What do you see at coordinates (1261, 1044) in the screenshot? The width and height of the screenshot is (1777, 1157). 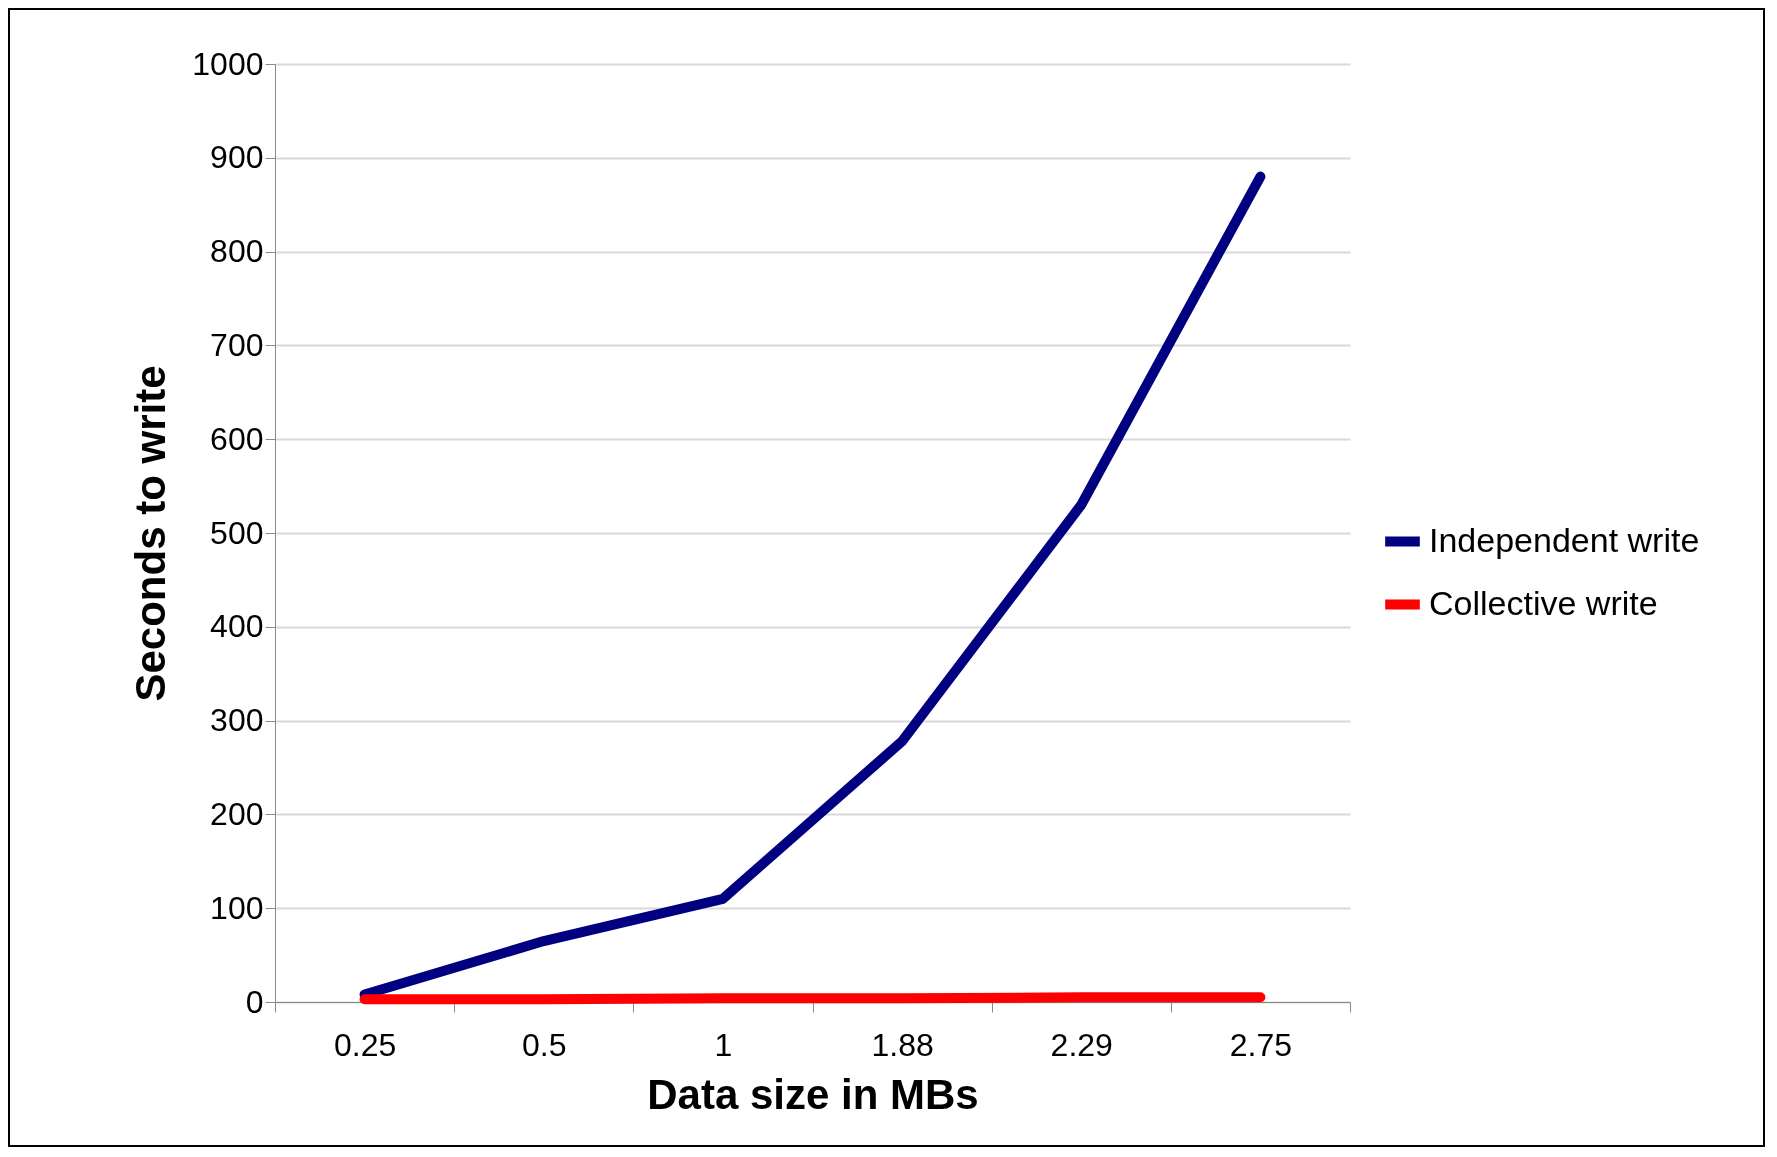 I see `x-tick-label: 2.75` at bounding box center [1261, 1044].